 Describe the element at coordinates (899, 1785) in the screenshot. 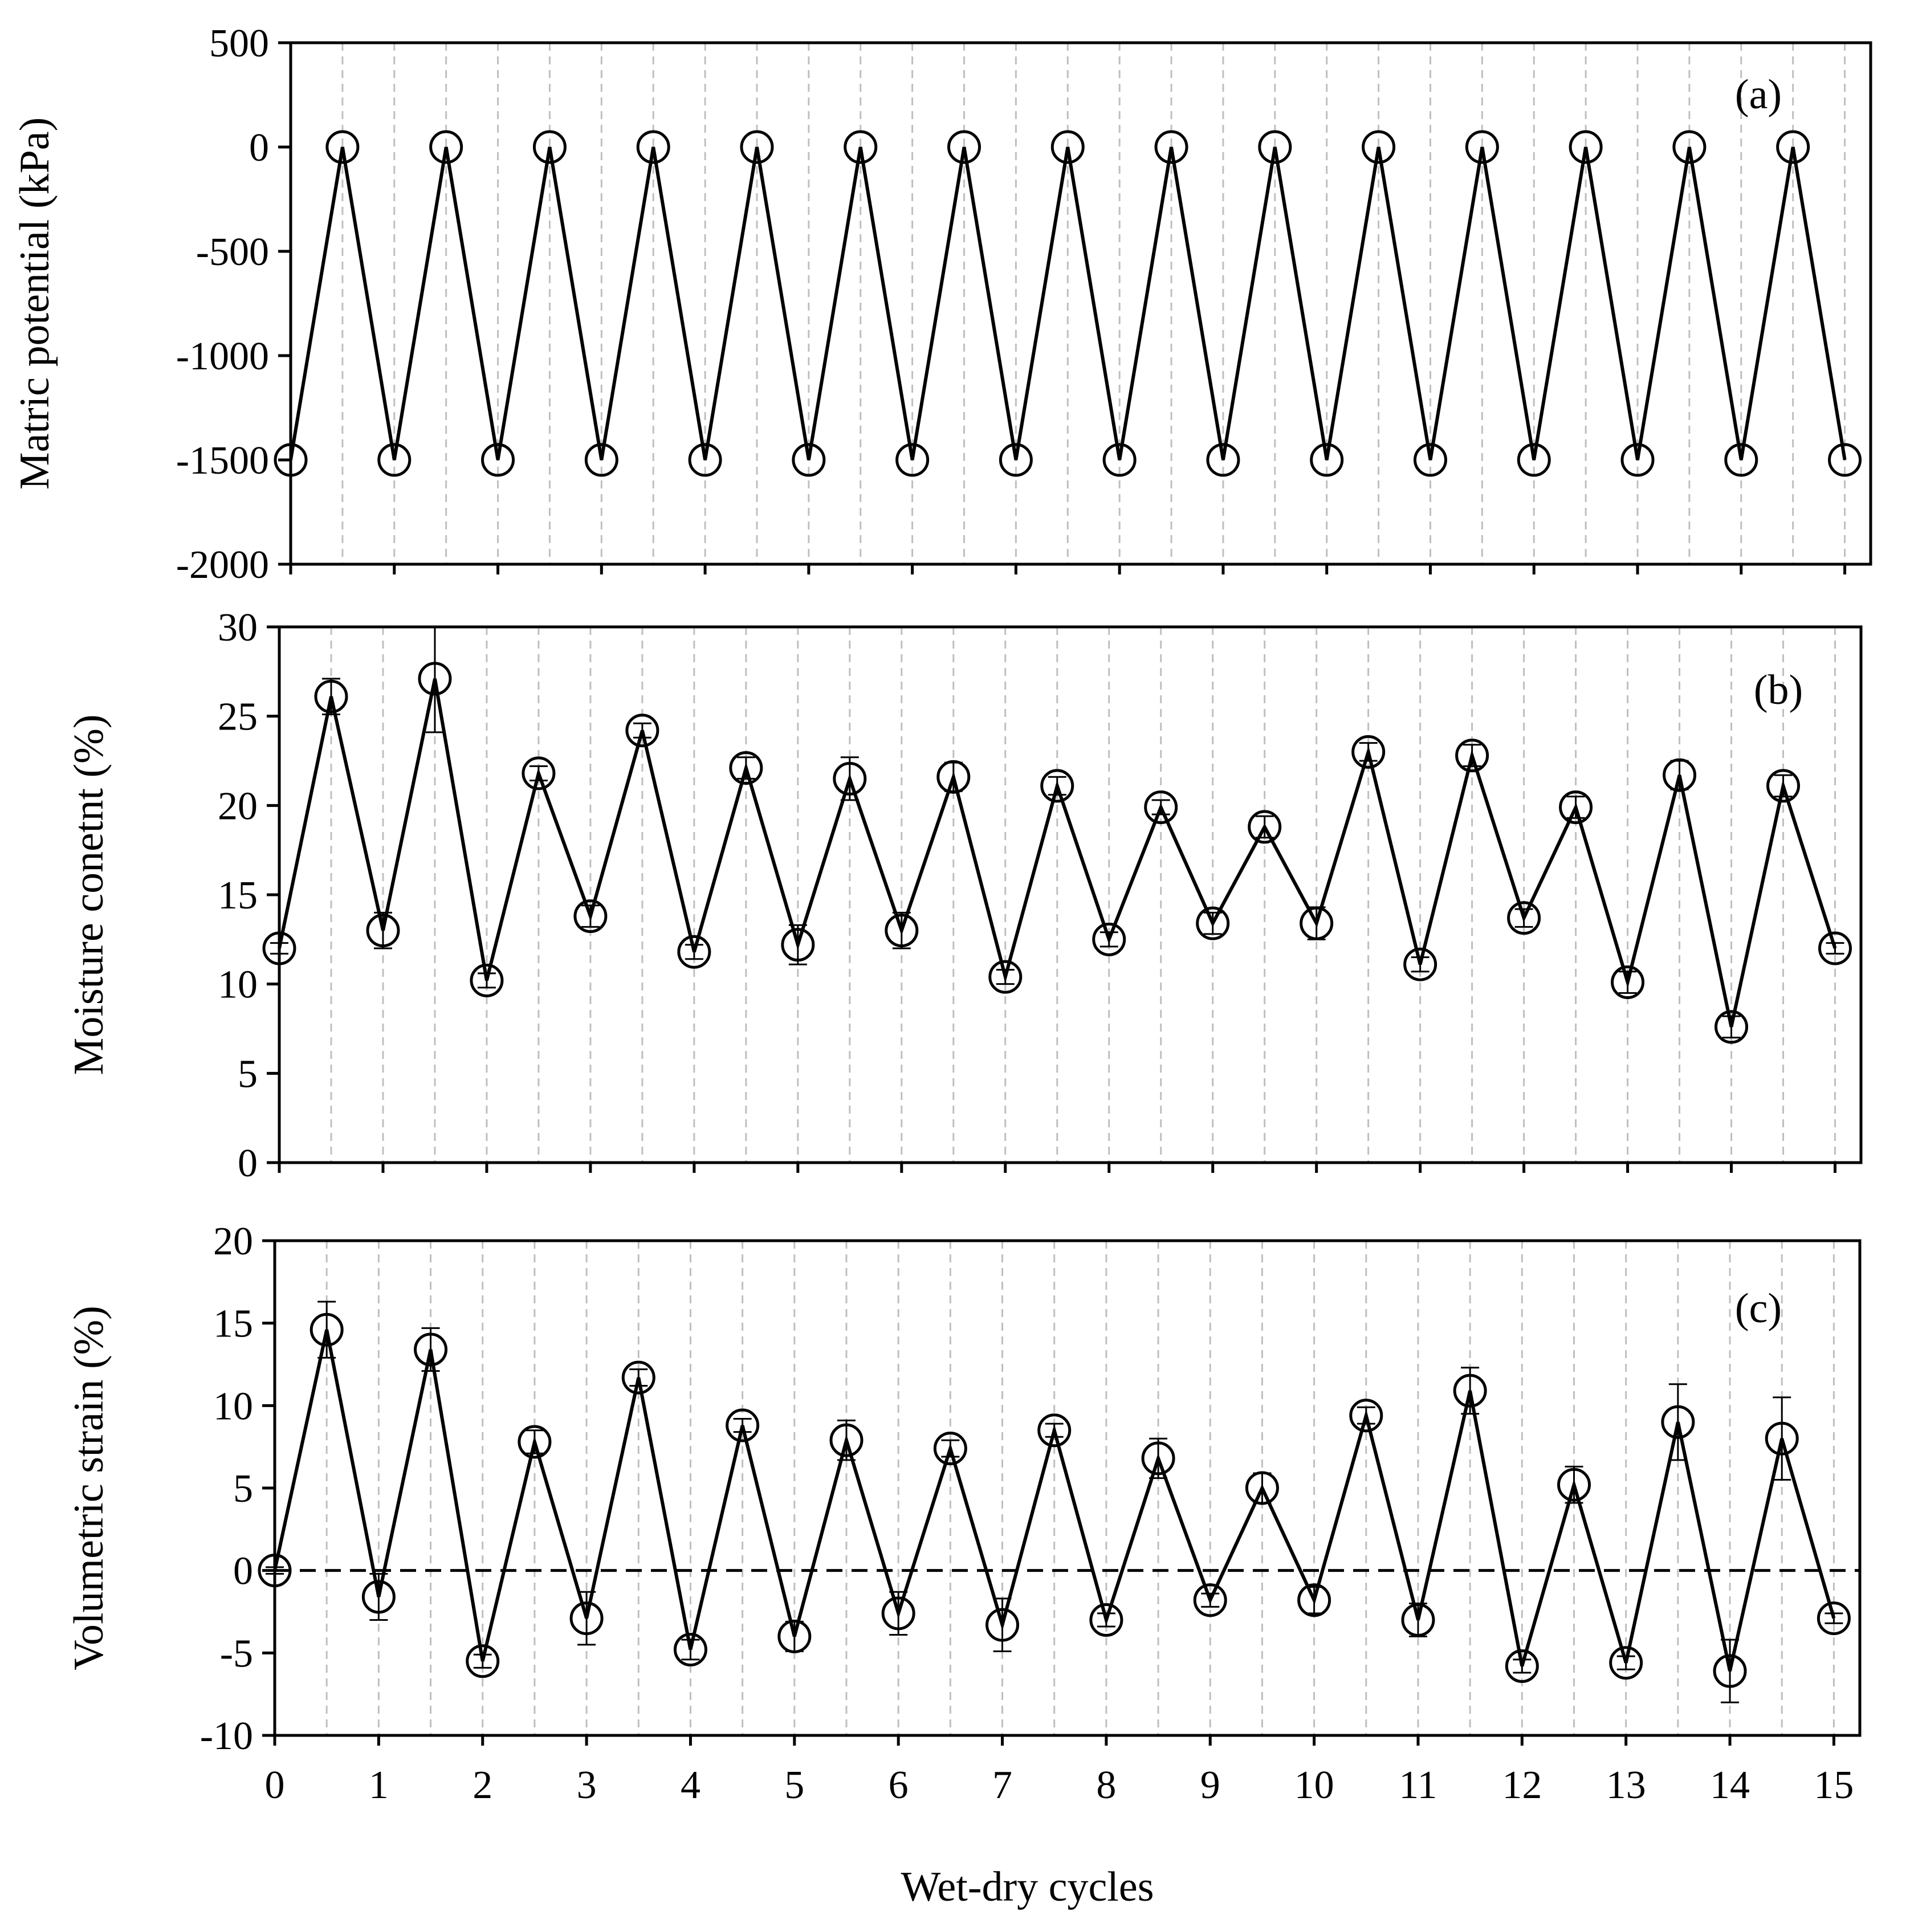

I see `x-tick-label: 6` at that location.